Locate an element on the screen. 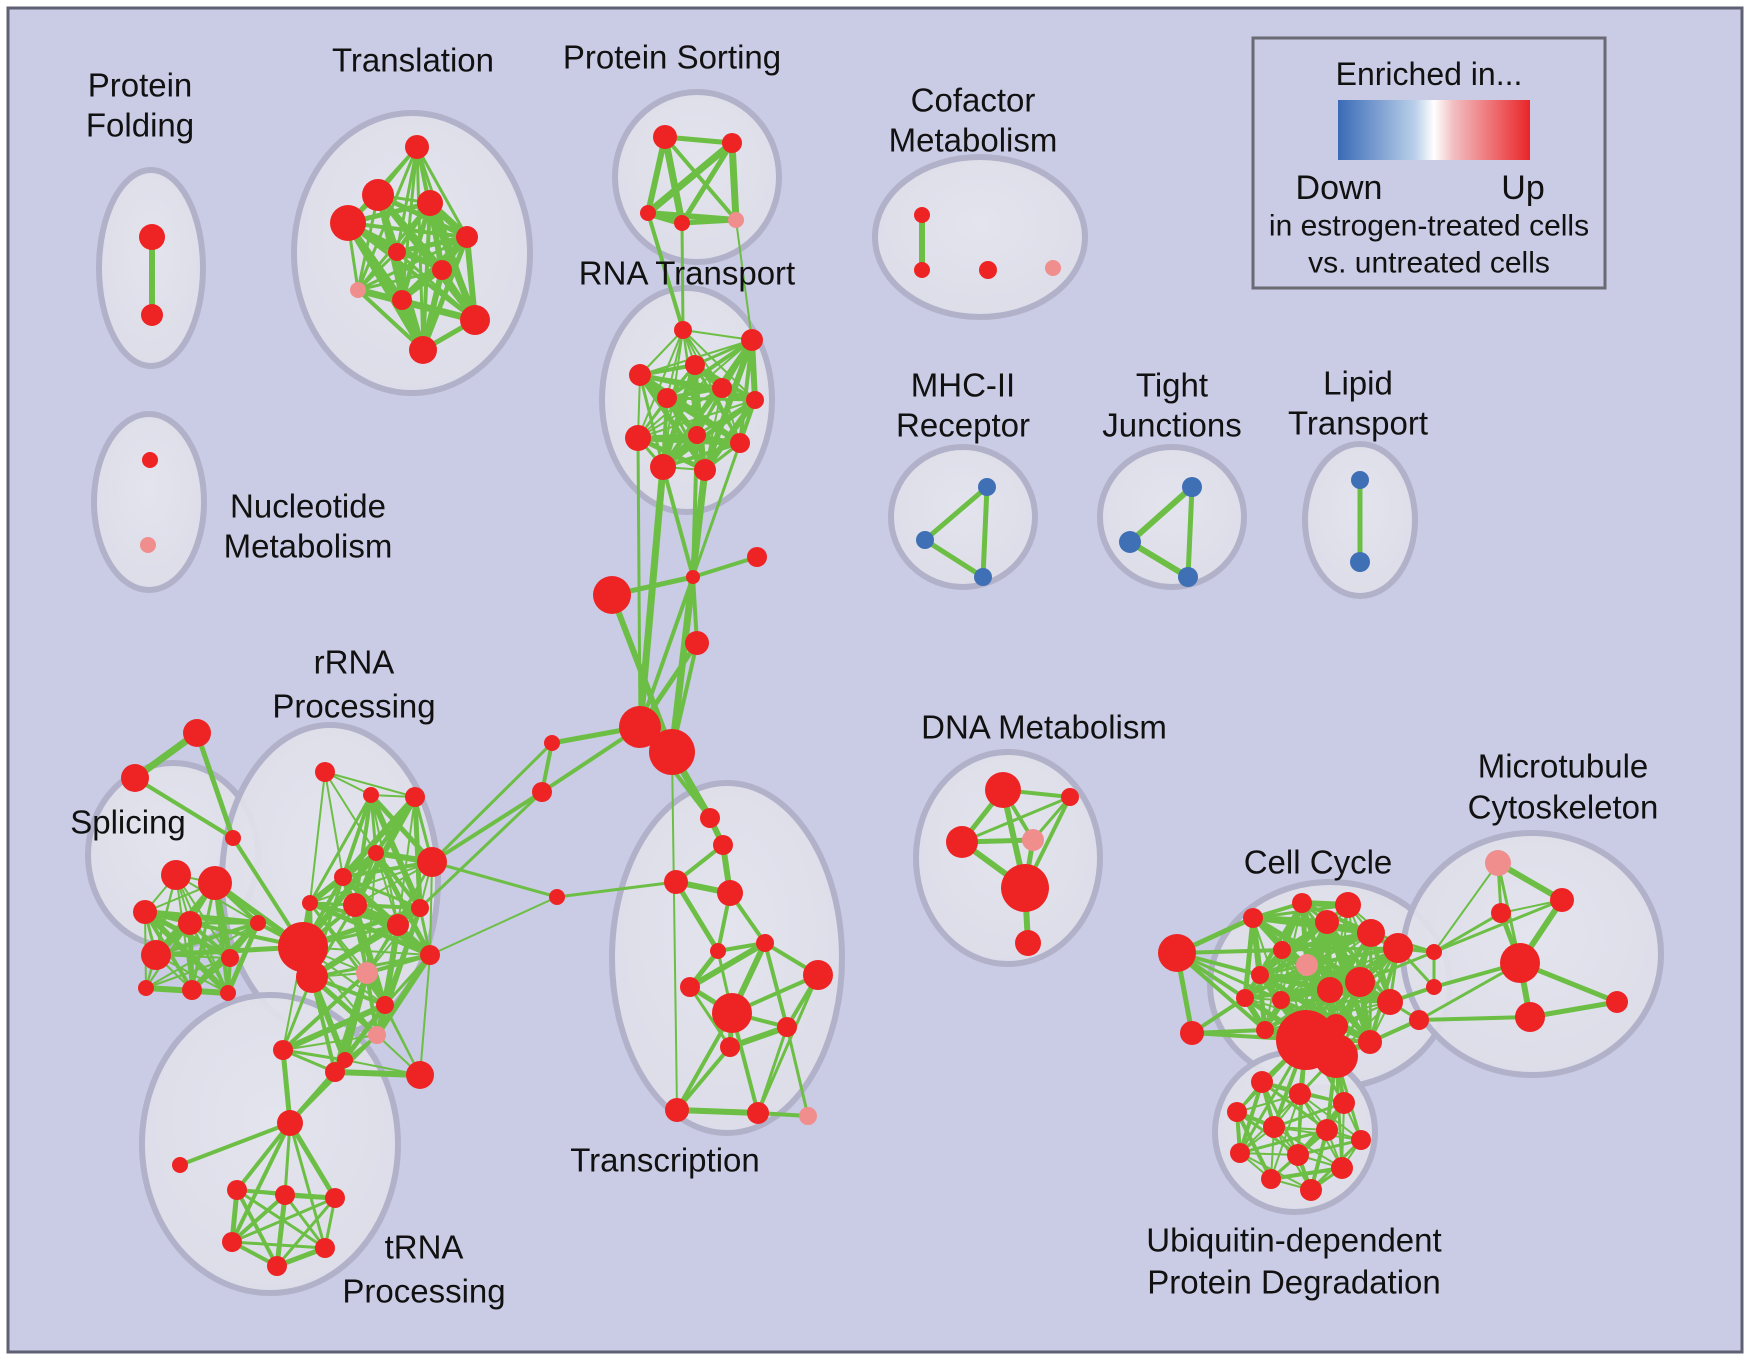 The width and height of the screenshot is (1750, 1360). cluster-label-trna-processing: tRNA is located at coordinates (424, 1247).